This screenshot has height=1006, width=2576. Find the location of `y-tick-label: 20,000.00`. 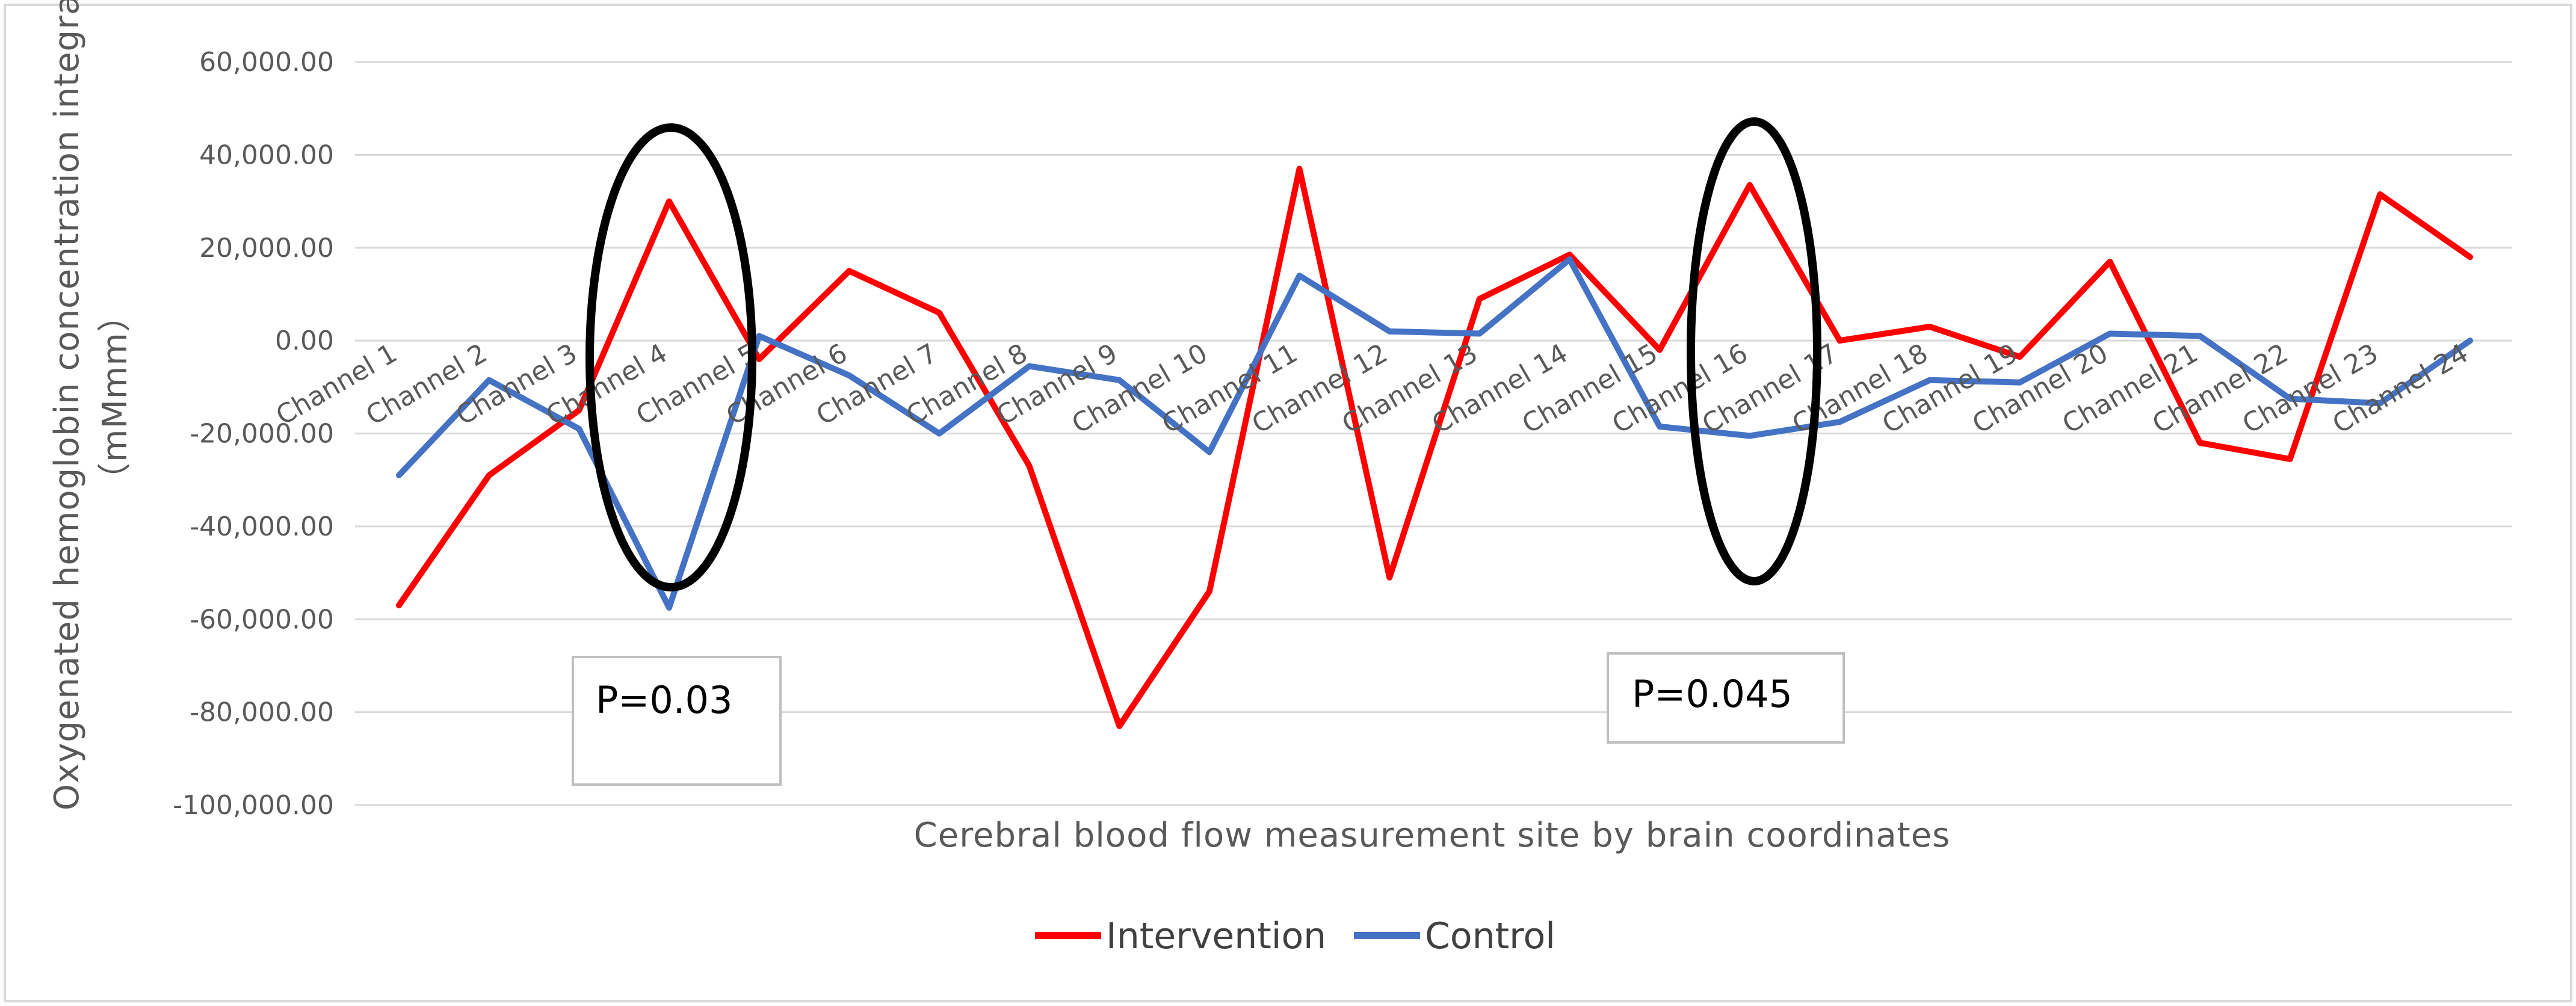

y-tick-label: 20,000.00 is located at coordinates (266, 248).